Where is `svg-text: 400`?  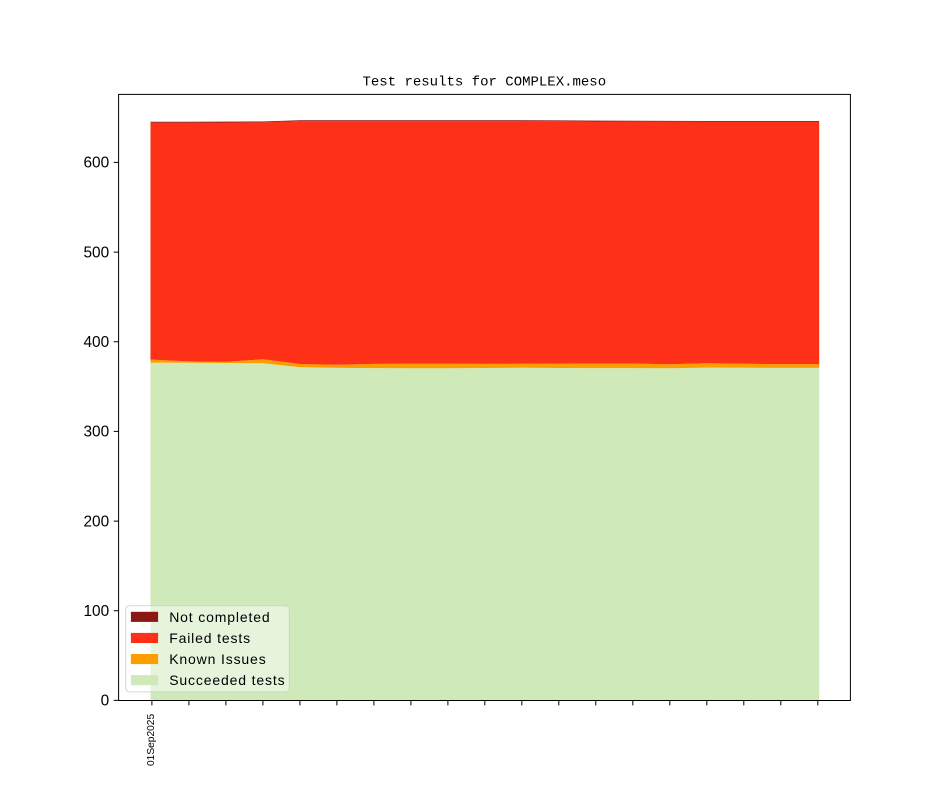
svg-text: 400 is located at coordinates (97, 342).